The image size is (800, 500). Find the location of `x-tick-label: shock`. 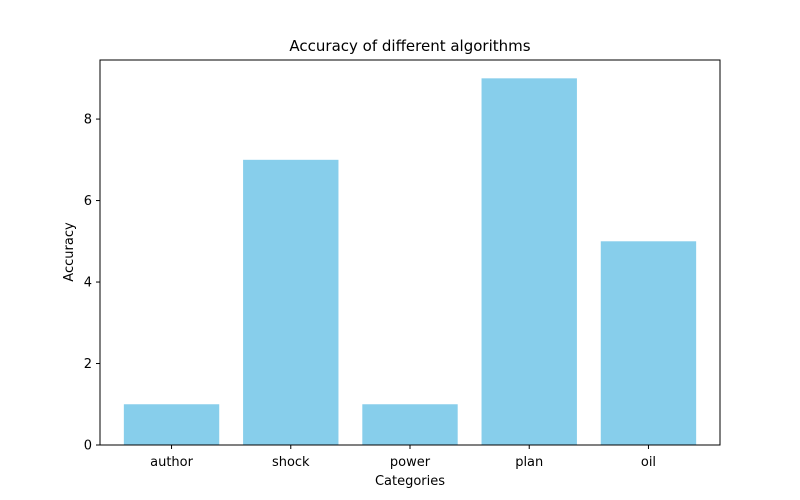

x-tick-label: shock is located at coordinates (291, 462).